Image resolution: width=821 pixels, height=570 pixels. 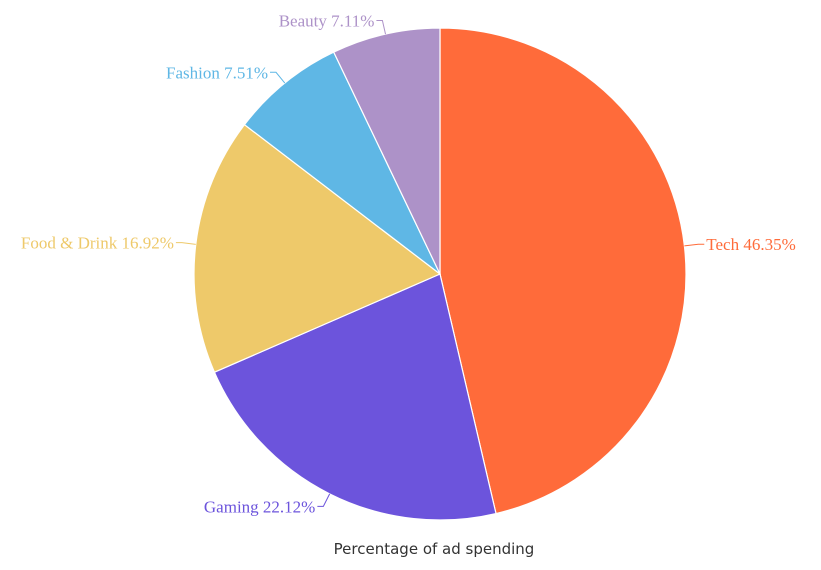 What do you see at coordinates (434, 549) in the screenshot?
I see `chart-caption: Percentage of ad spending` at bounding box center [434, 549].